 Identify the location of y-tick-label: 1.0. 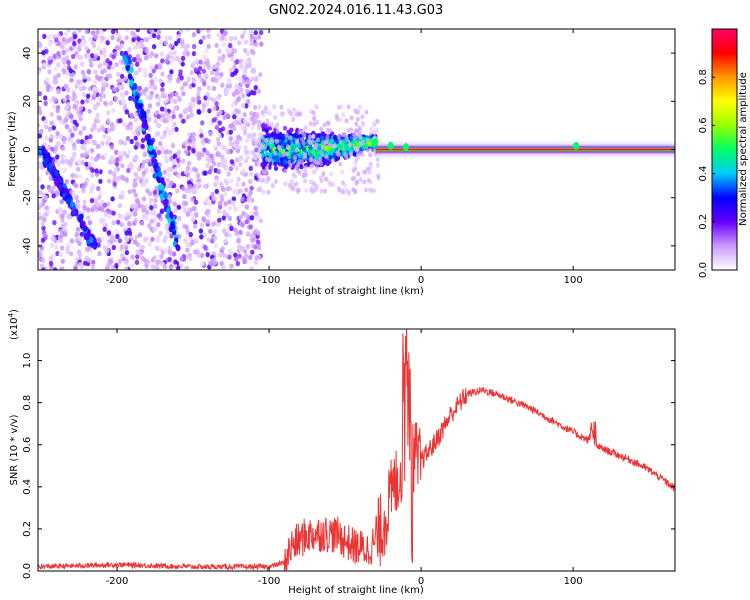
(27, 361).